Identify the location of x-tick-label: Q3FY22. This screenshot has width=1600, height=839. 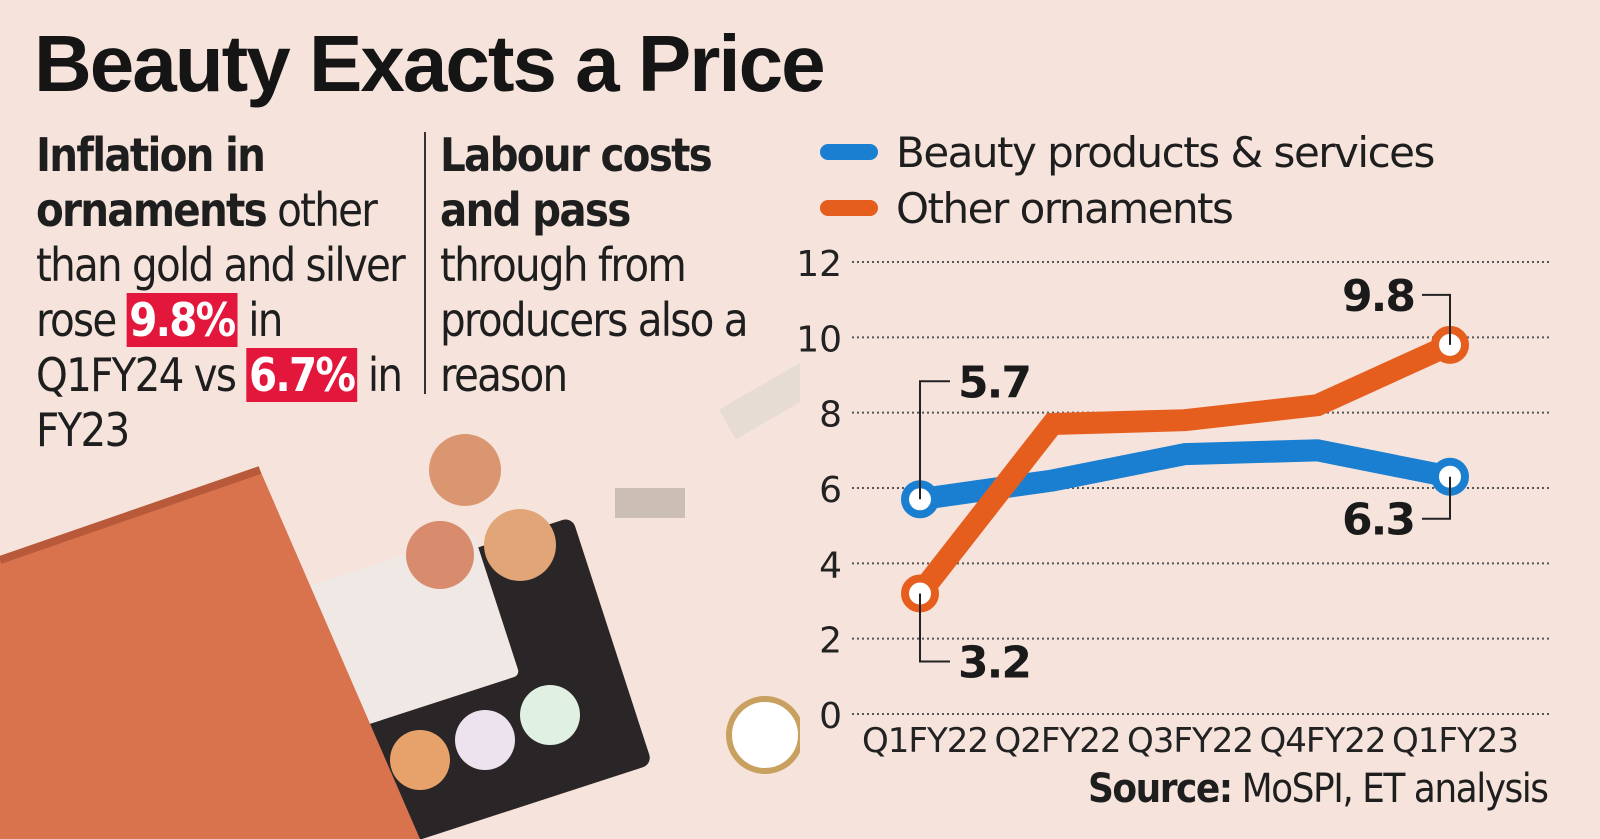
(1190, 741).